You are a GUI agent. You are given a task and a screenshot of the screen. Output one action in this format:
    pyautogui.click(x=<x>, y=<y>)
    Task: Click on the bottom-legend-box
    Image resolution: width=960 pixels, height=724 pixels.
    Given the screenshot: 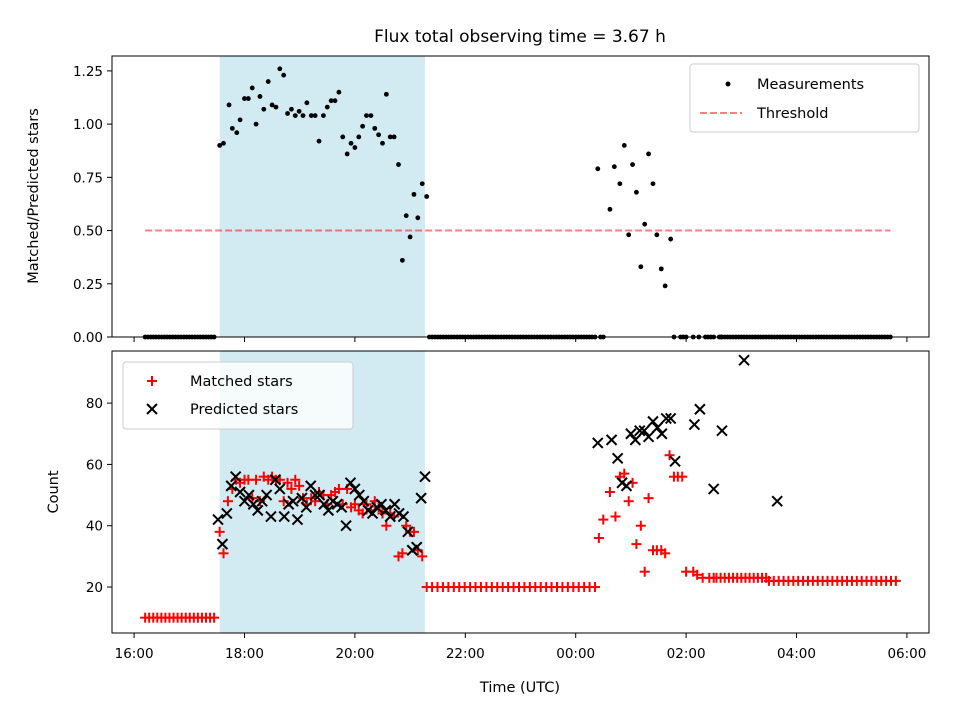 What is the action you would take?
    pyautogui.click(x=238, y=395)
    